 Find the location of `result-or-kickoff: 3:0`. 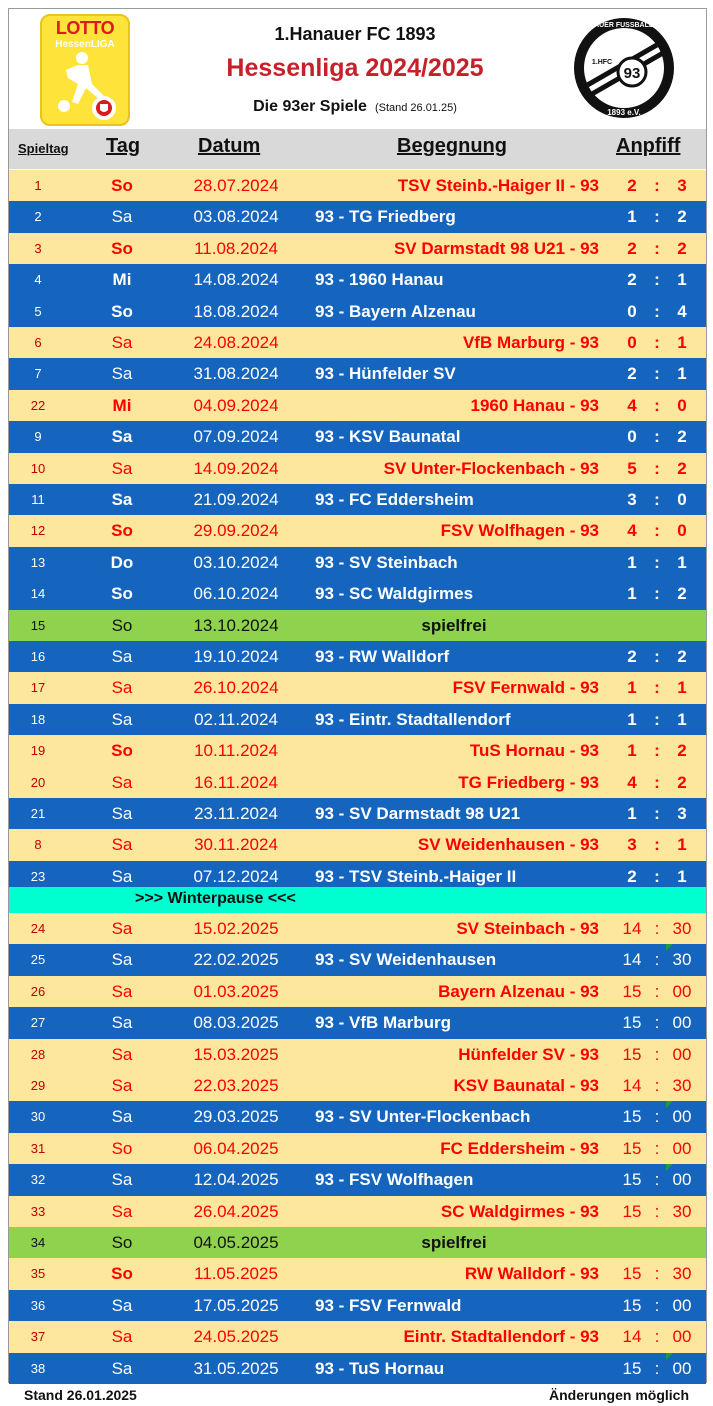

result-or-kickoff: 3:0 is located at coordinates (657, 499).